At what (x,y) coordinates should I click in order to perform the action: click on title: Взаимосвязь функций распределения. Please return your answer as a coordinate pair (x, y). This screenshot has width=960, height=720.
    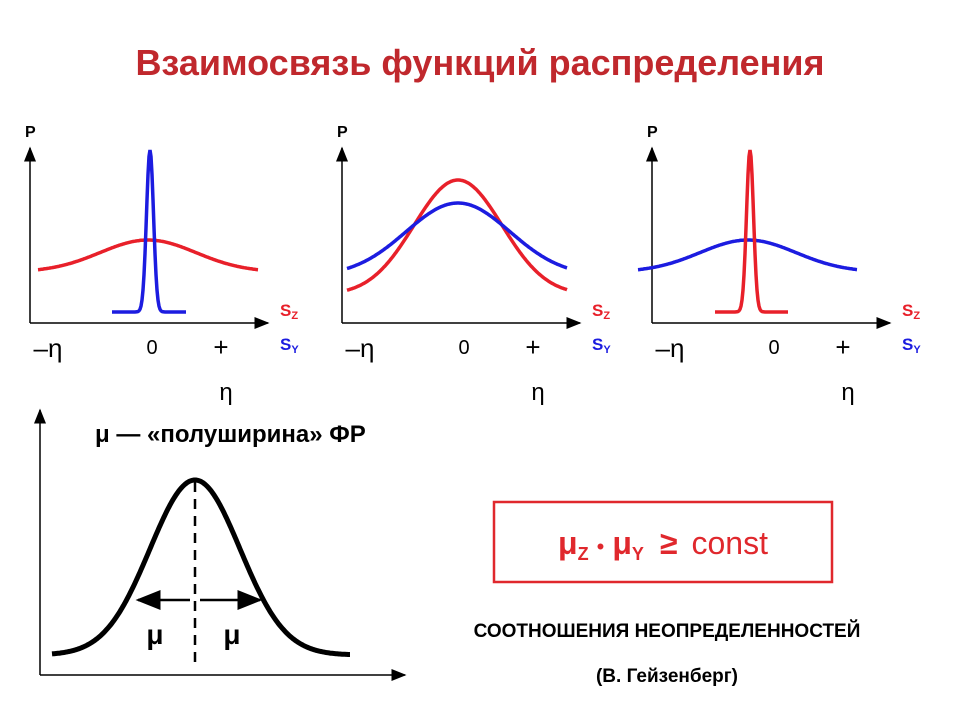
    Looking at the image, I should click on (479, 62).